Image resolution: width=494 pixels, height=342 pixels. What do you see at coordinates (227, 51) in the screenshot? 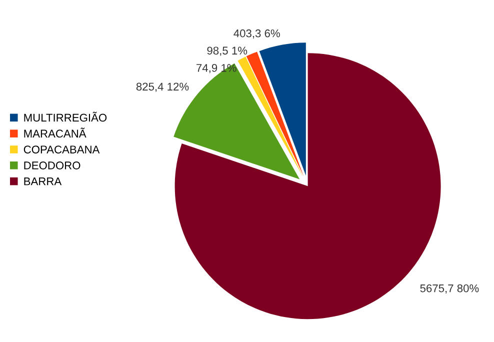
I see `data-label: 98,5 1%` at bounding box center [227, 51].